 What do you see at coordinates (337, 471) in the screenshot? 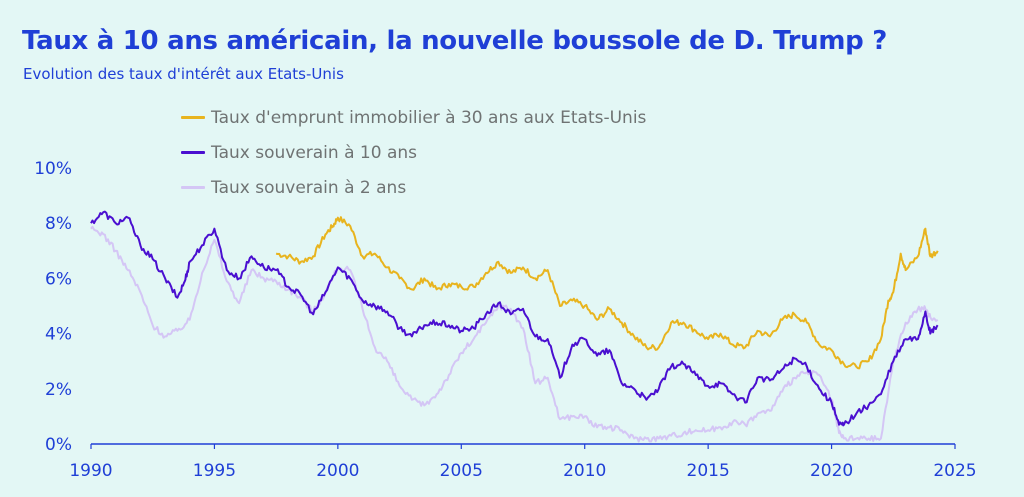
I see `x-tick-label: 2000` at bounding box center [337, 471].